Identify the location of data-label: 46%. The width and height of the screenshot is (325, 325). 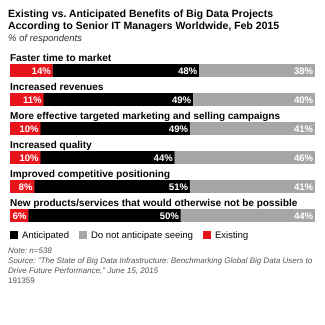
(304, 158).